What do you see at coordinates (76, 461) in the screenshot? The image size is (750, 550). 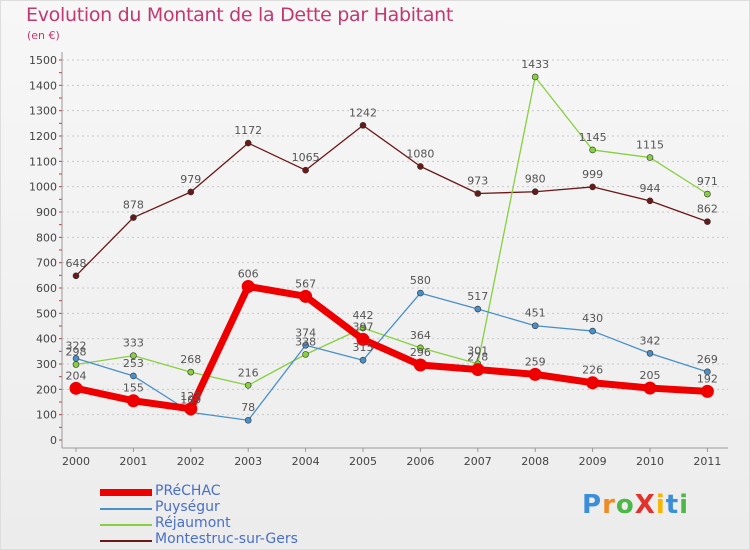 I see `x-tick-label: 2000` at bounding box center [76, 461].